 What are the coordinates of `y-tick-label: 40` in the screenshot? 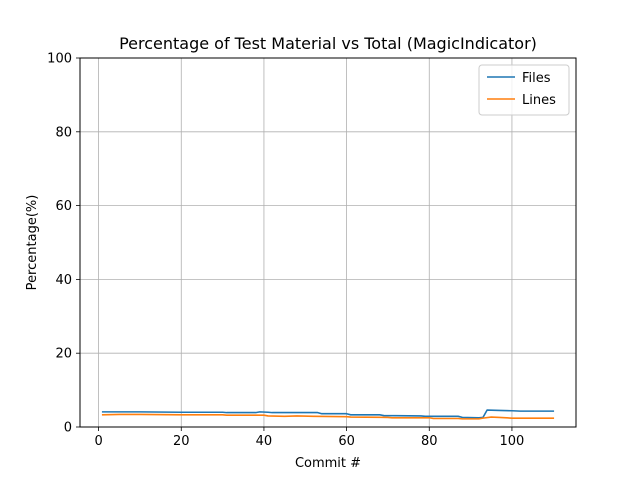 It's located at (63, 280).